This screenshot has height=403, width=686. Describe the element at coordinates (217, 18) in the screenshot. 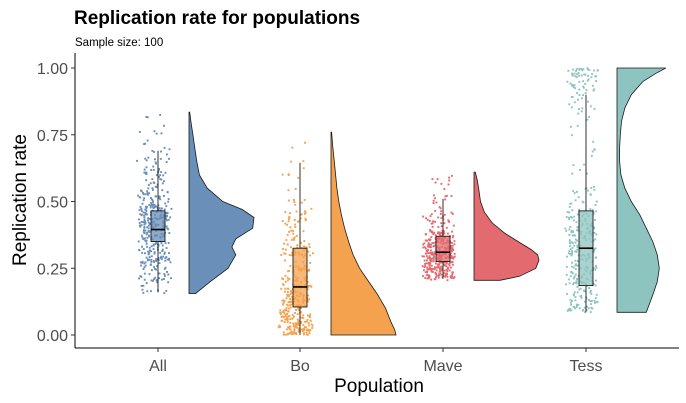

I see `chart-title: Replication rate for populations` at that location.